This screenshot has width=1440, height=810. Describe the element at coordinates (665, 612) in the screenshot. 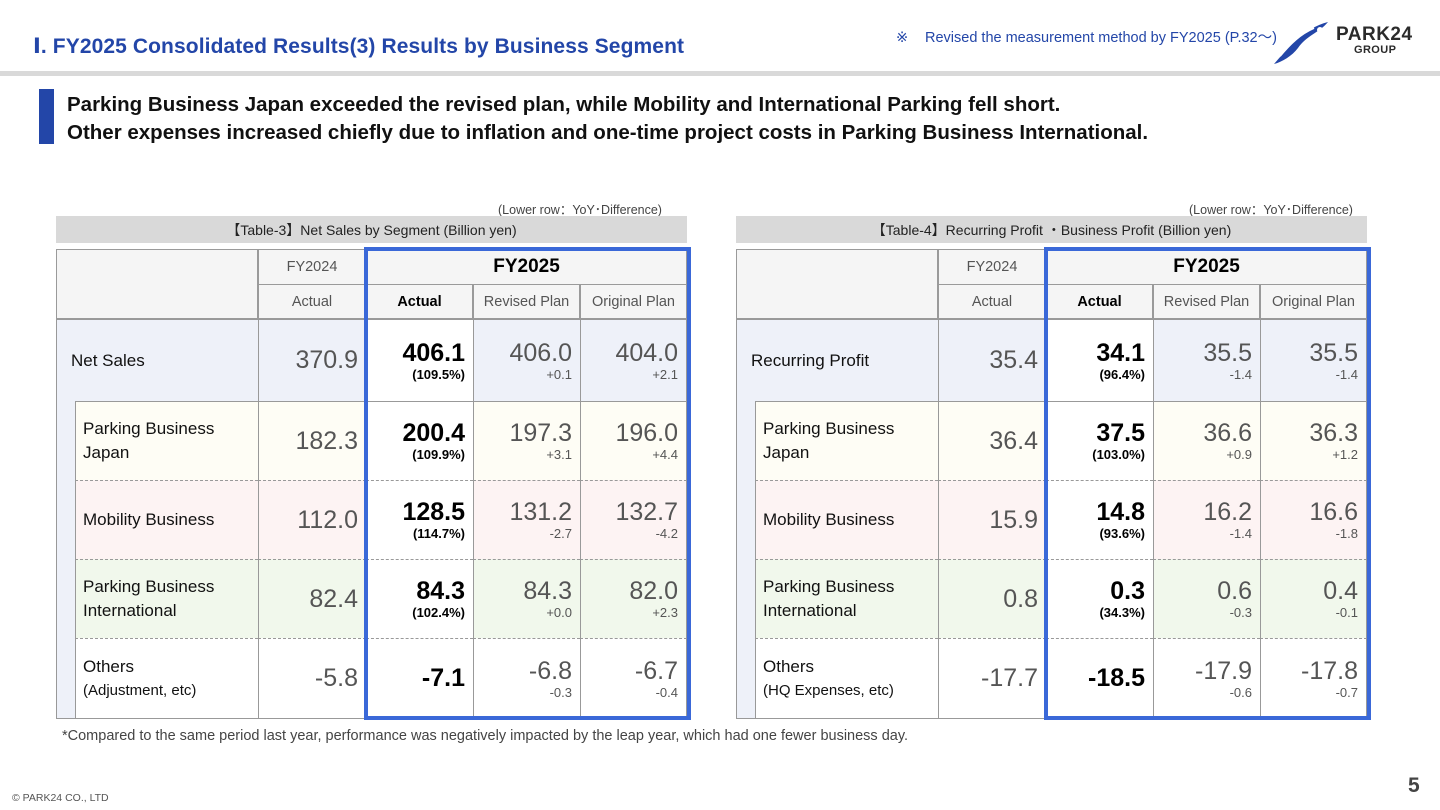

I see `row-international-original-diff: +2.3` at that location.